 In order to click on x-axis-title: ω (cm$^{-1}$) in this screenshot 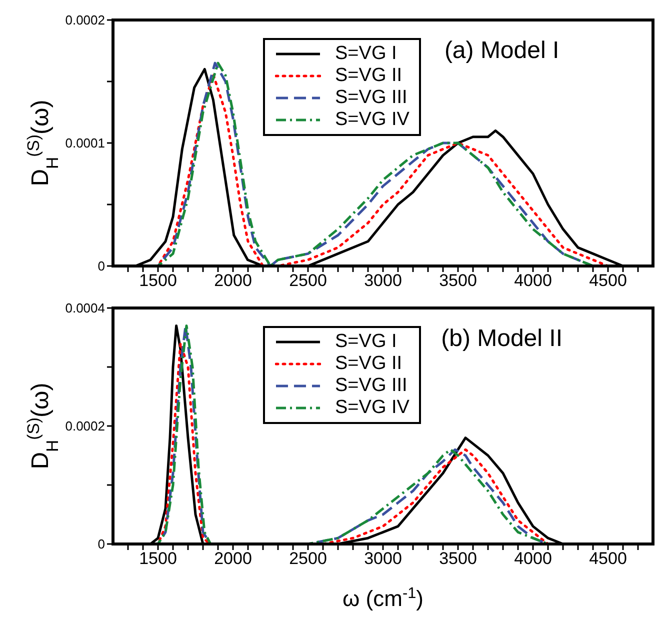, I will do `click(383, 597)`.